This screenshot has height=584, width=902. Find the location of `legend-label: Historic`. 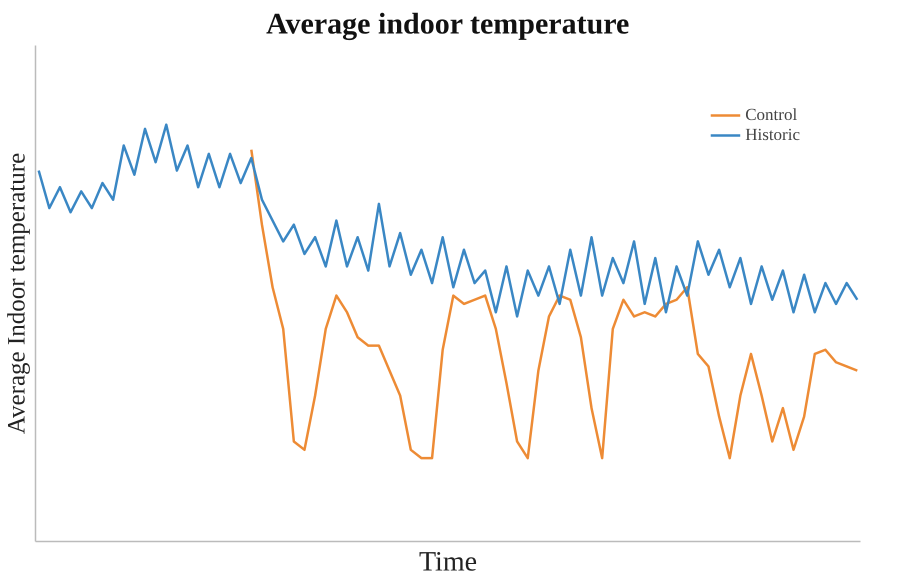

legend-label: Historic is located at coordinates (772, 135).